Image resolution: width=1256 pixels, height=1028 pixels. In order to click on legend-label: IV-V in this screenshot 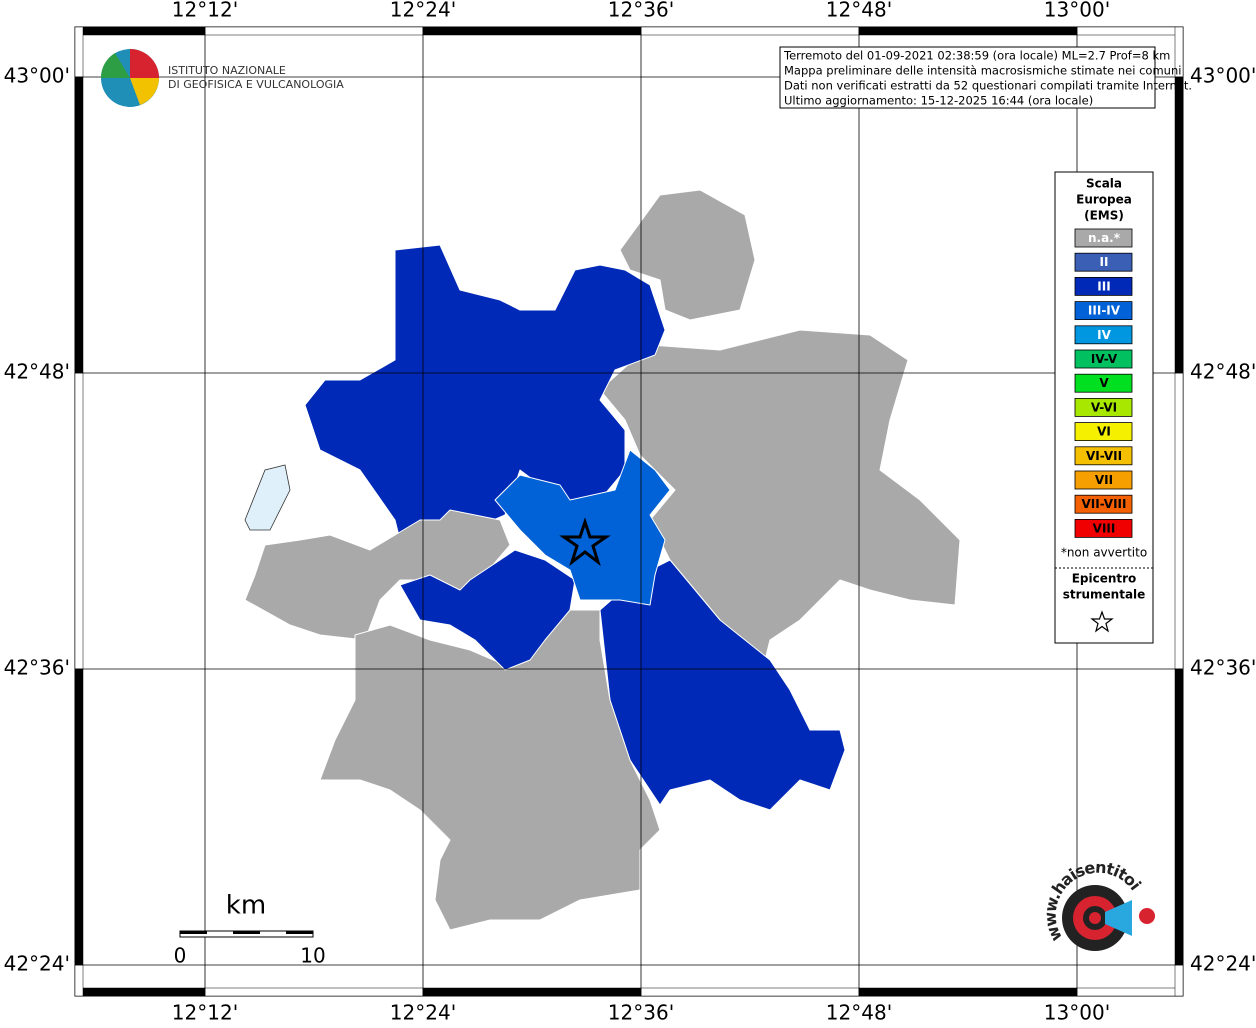, I will do `click(1104, 359)`.